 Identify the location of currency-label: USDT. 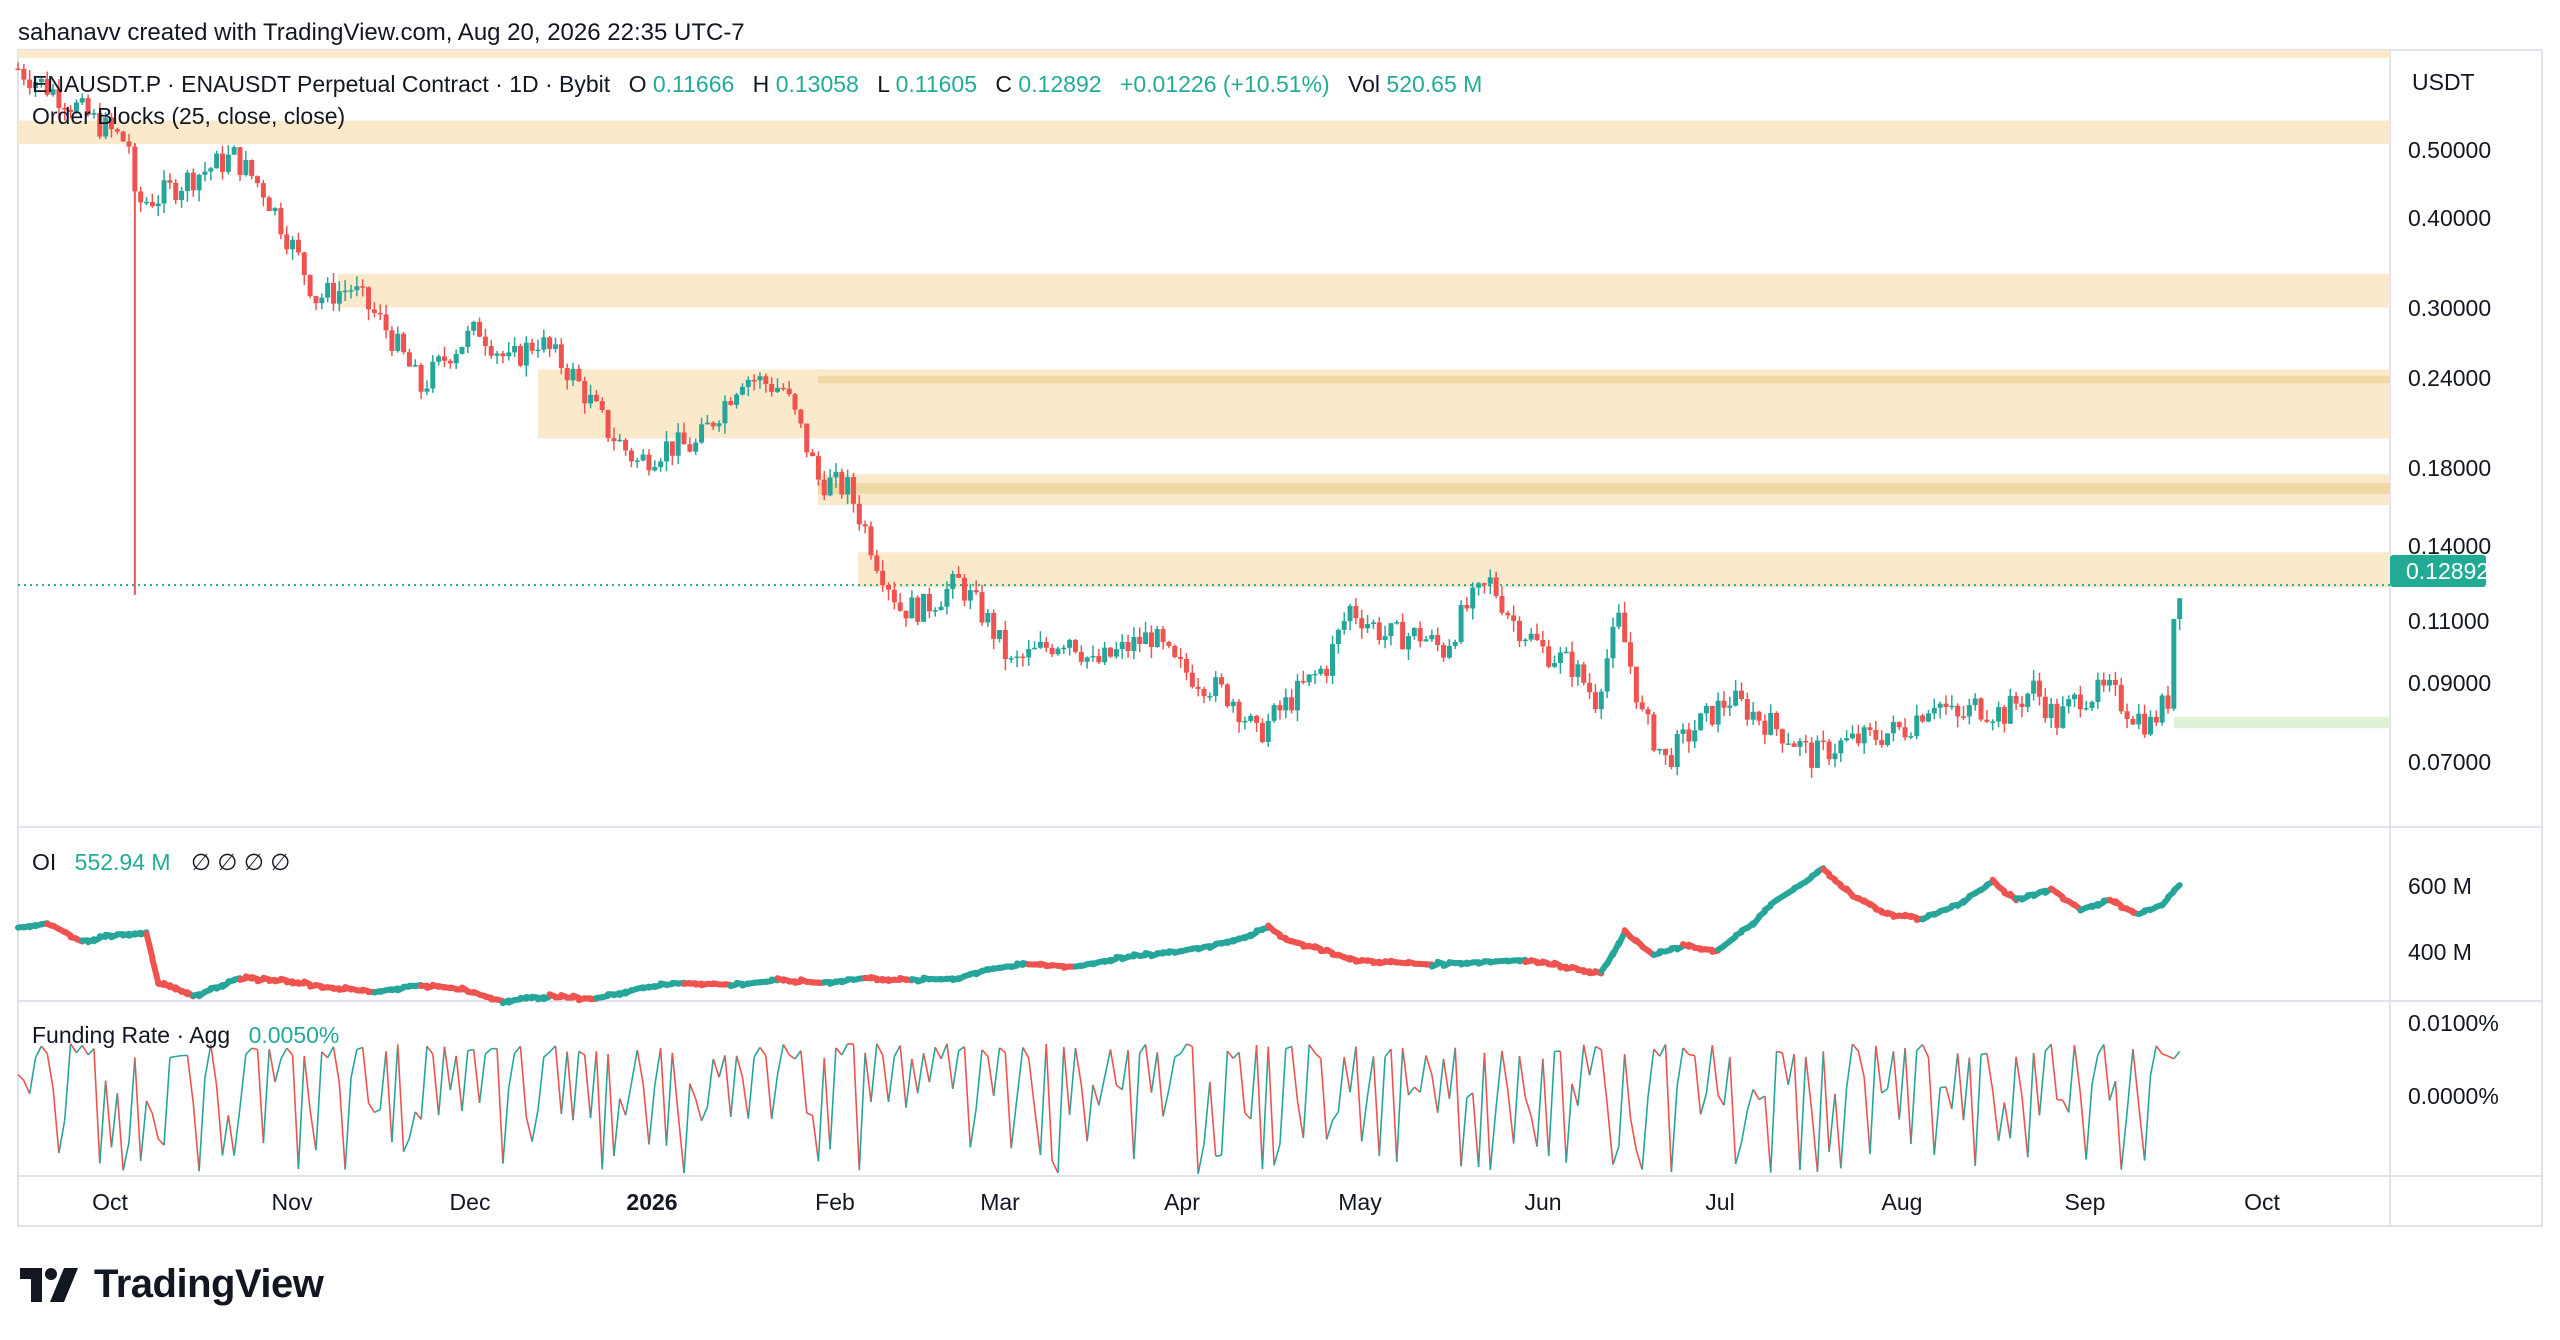
(2443, 82).